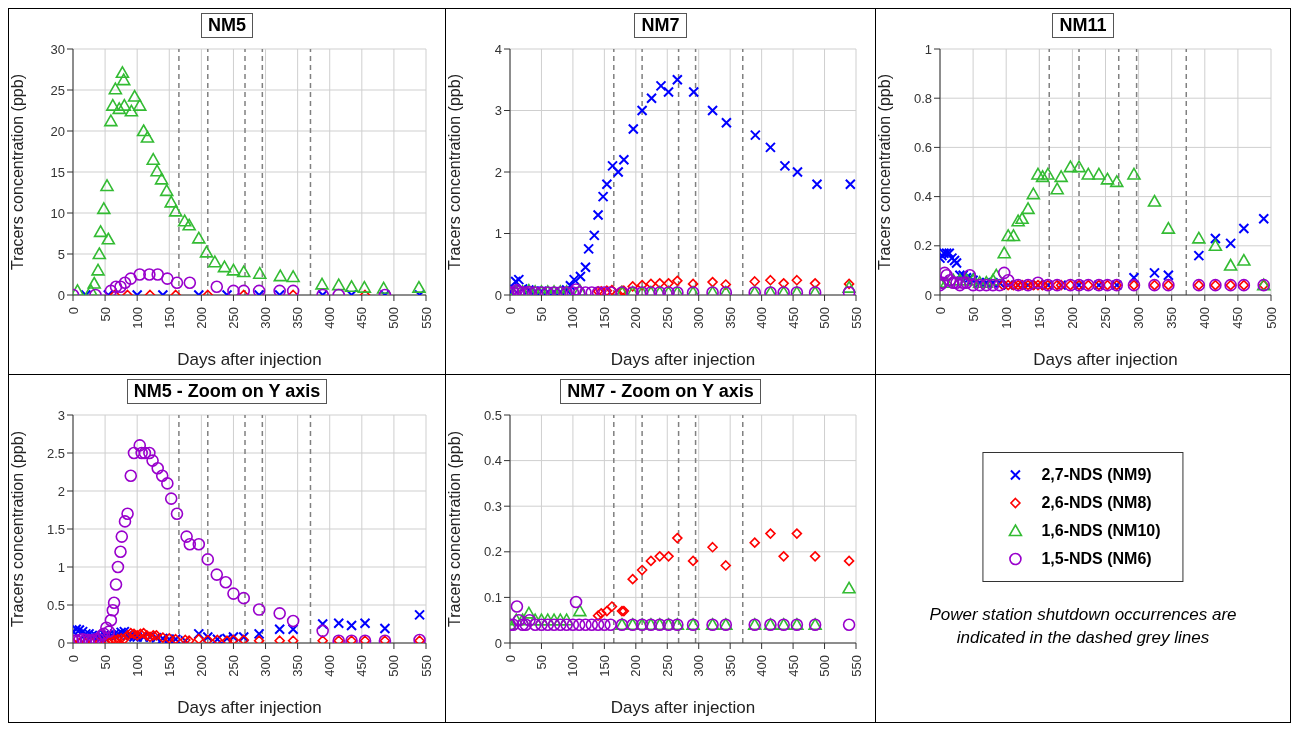  What do you see at coordinates (55, 453) in the screenshot?
I see `y-tick-label: 2.5` at bounding box center [55, 453].